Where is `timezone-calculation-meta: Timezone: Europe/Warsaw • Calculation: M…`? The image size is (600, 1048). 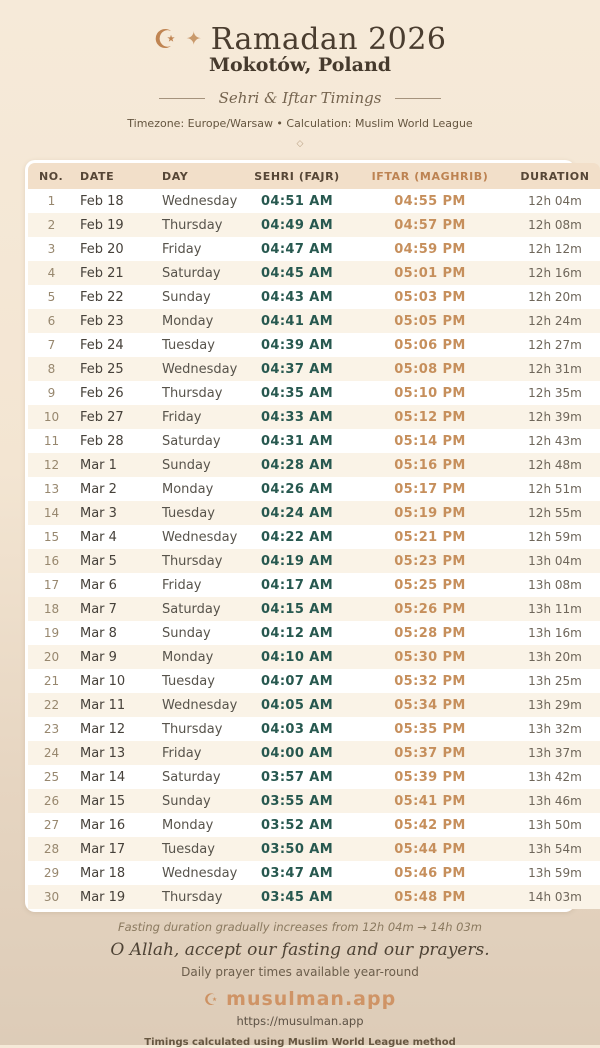
timezone-calculation-meta: Timezone: Europe/Warsaw • Calculation: M… is located at coordinates (300, 123).